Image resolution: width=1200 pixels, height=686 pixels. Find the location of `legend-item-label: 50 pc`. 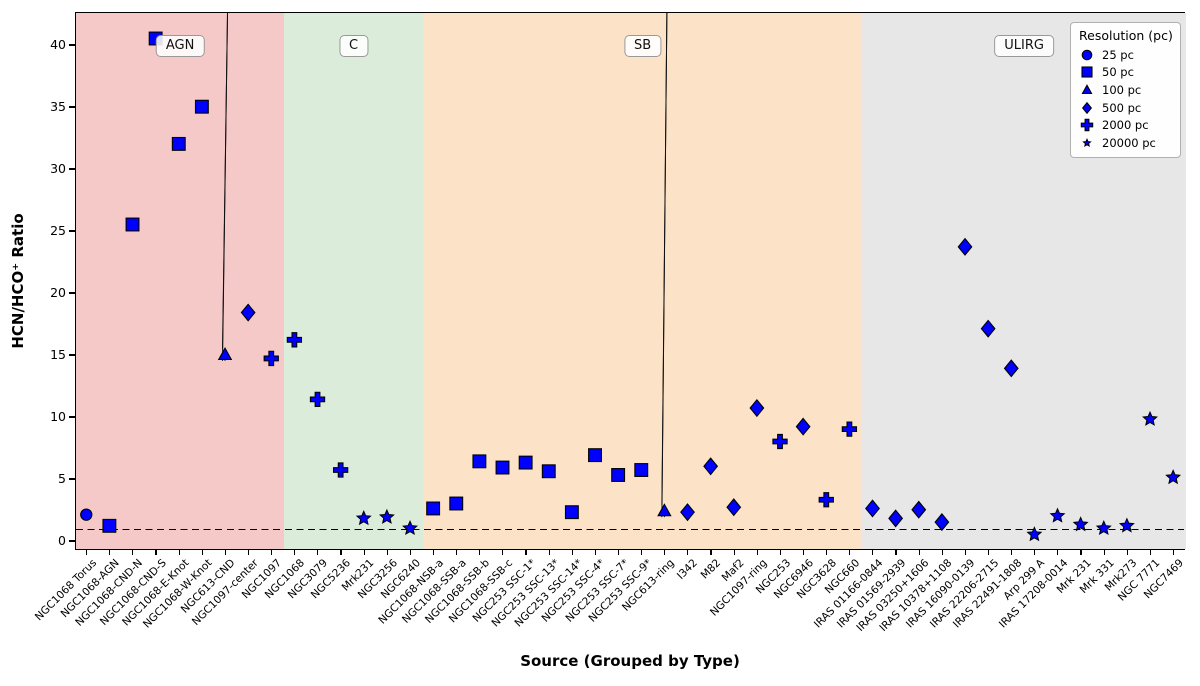

legend-item-label: 50 pc is located at coordinates (1118, 72).